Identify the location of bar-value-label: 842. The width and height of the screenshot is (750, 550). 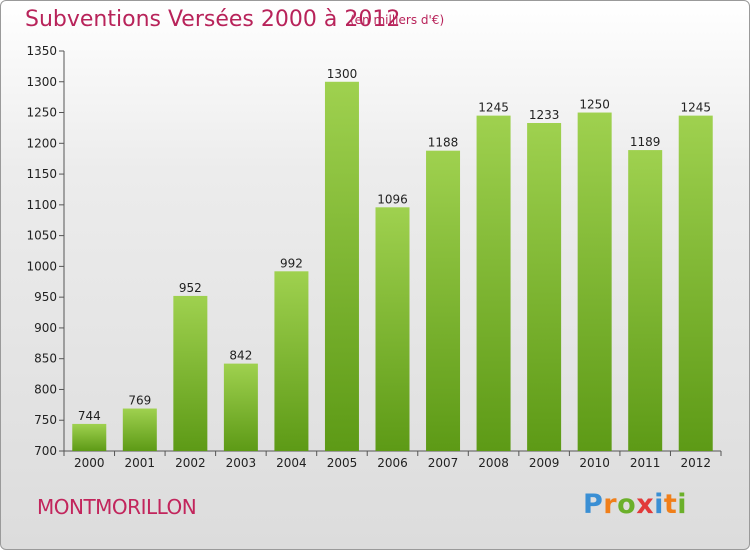
(240, 356).